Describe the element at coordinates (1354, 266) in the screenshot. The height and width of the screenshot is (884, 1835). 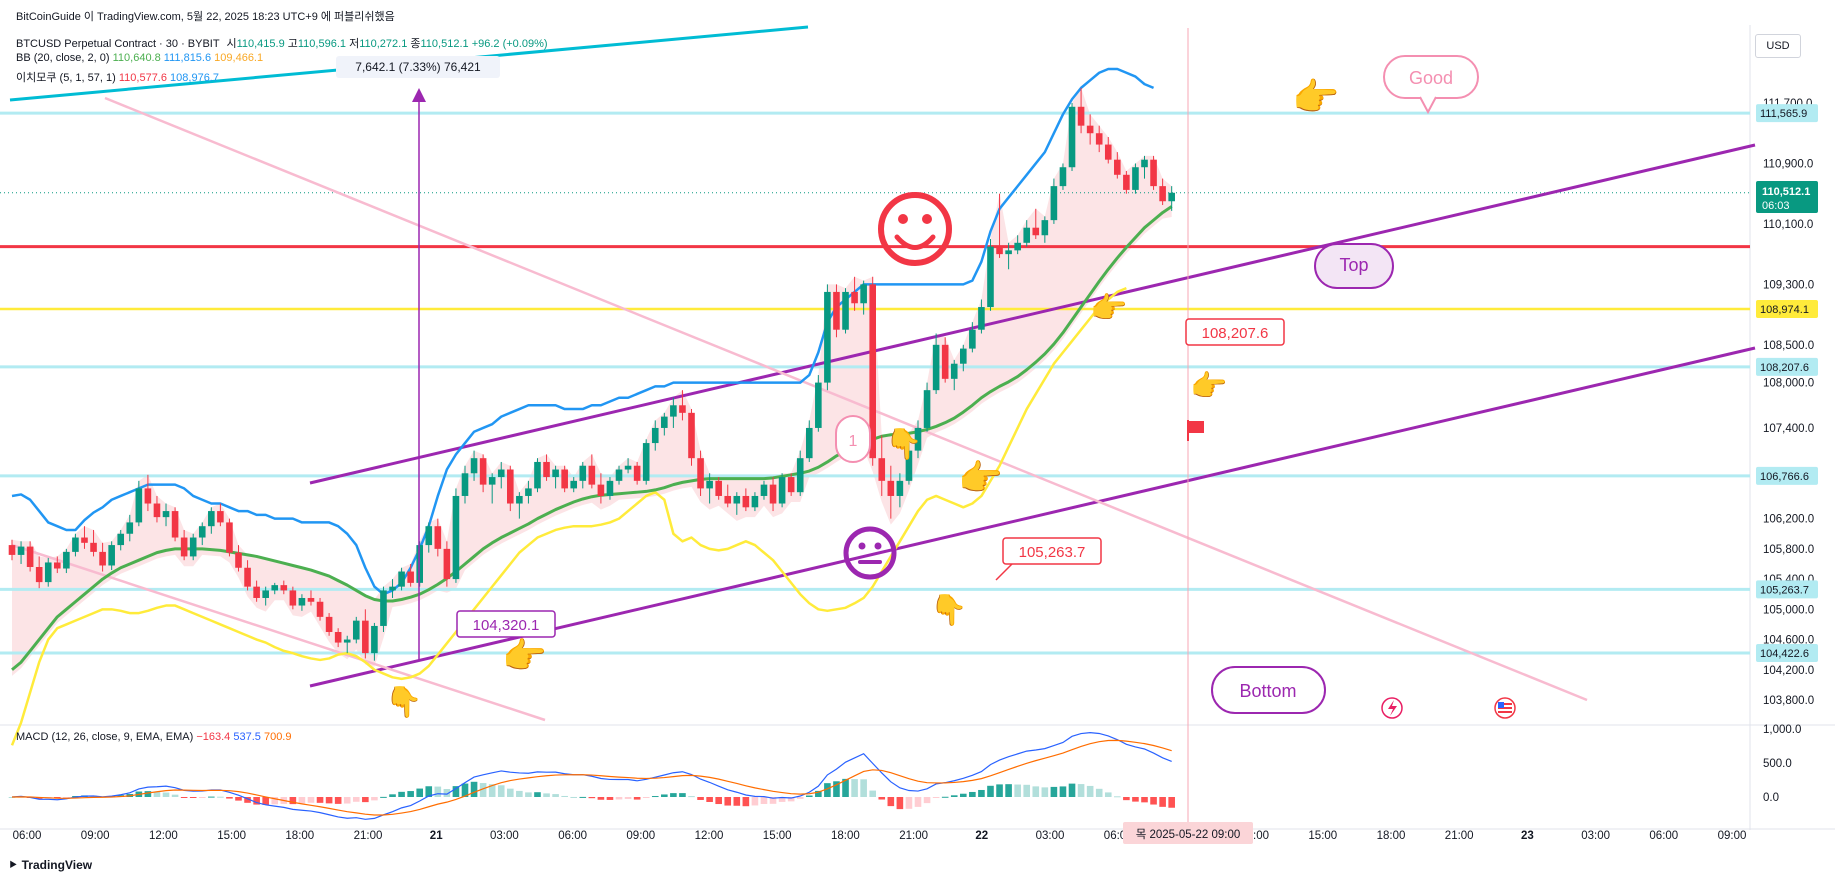
I see `top-callout: Top` at that location.